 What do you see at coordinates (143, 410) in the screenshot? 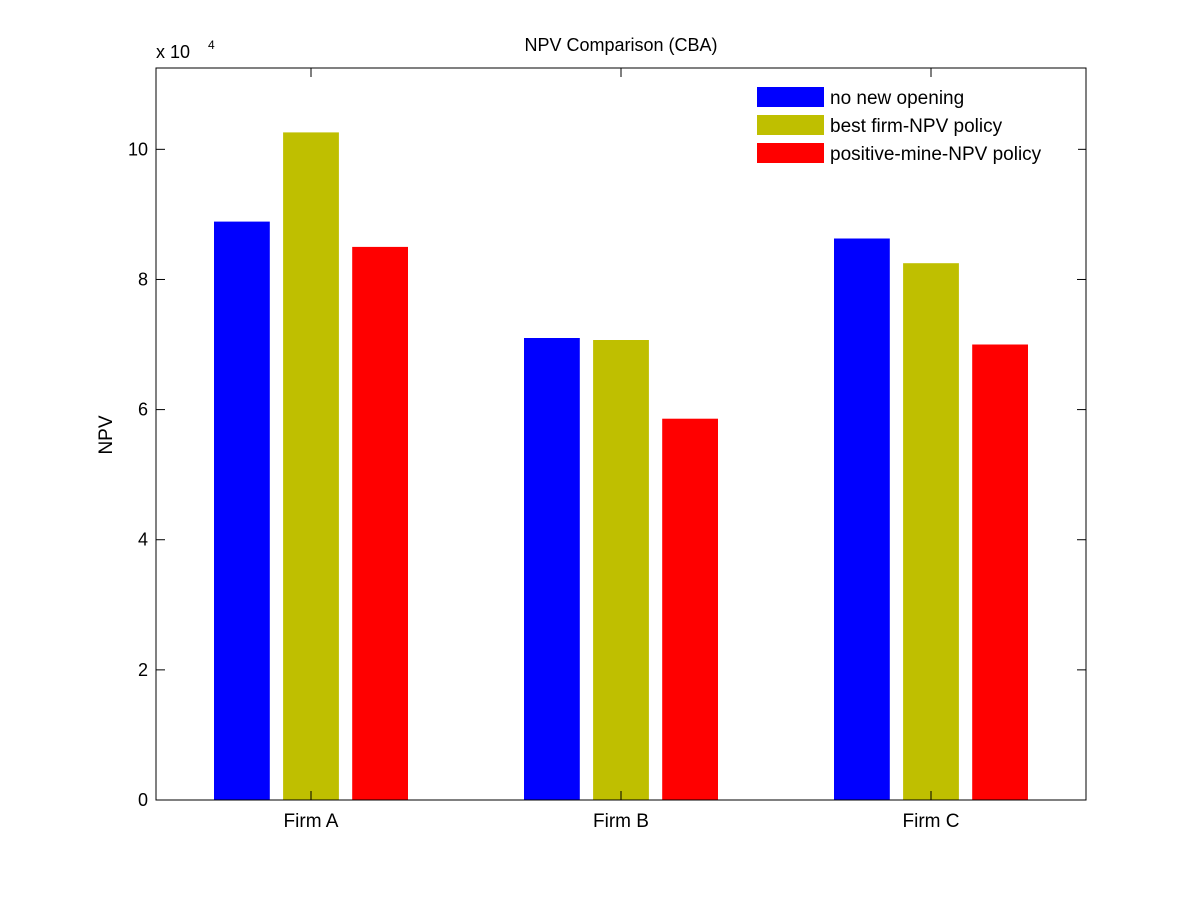
I see `y-tick-label: 6` at bounding box center [143, 410].